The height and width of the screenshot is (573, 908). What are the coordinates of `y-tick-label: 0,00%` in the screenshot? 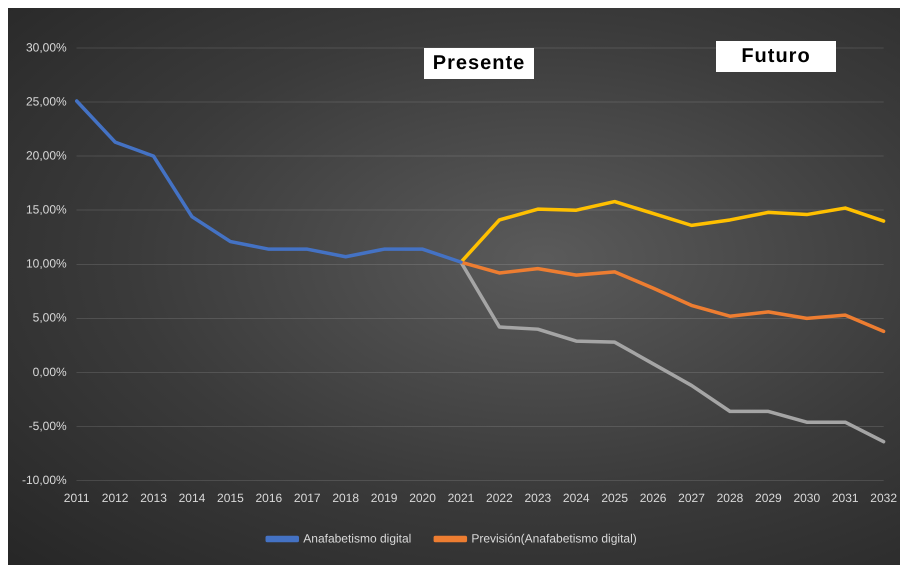 It's located at (50, 371).